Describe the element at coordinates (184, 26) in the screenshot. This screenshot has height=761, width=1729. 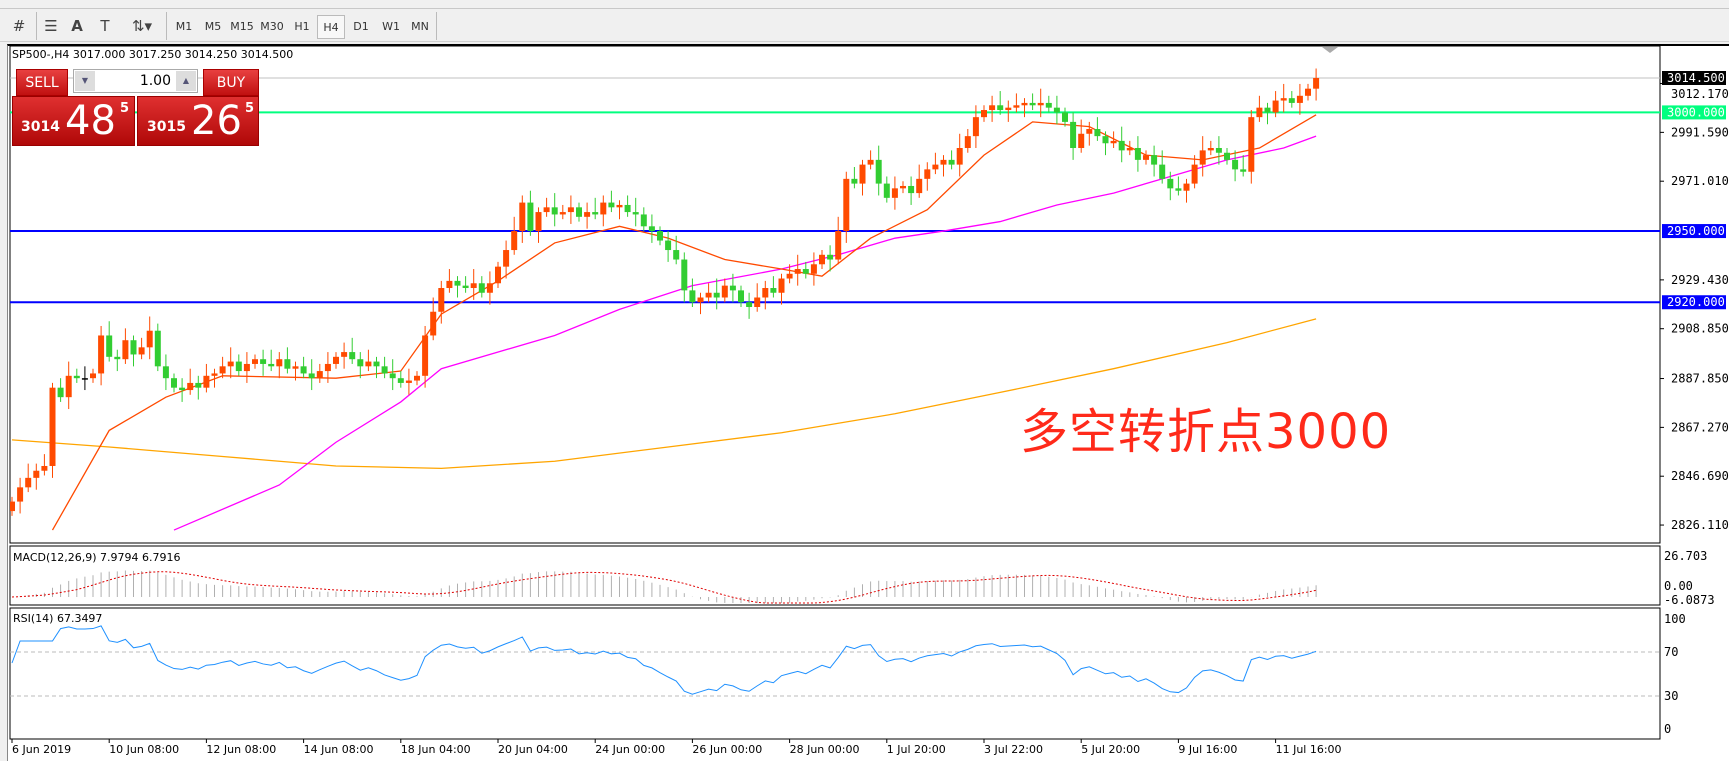
I see `timeframe-m1: M1` at that location.